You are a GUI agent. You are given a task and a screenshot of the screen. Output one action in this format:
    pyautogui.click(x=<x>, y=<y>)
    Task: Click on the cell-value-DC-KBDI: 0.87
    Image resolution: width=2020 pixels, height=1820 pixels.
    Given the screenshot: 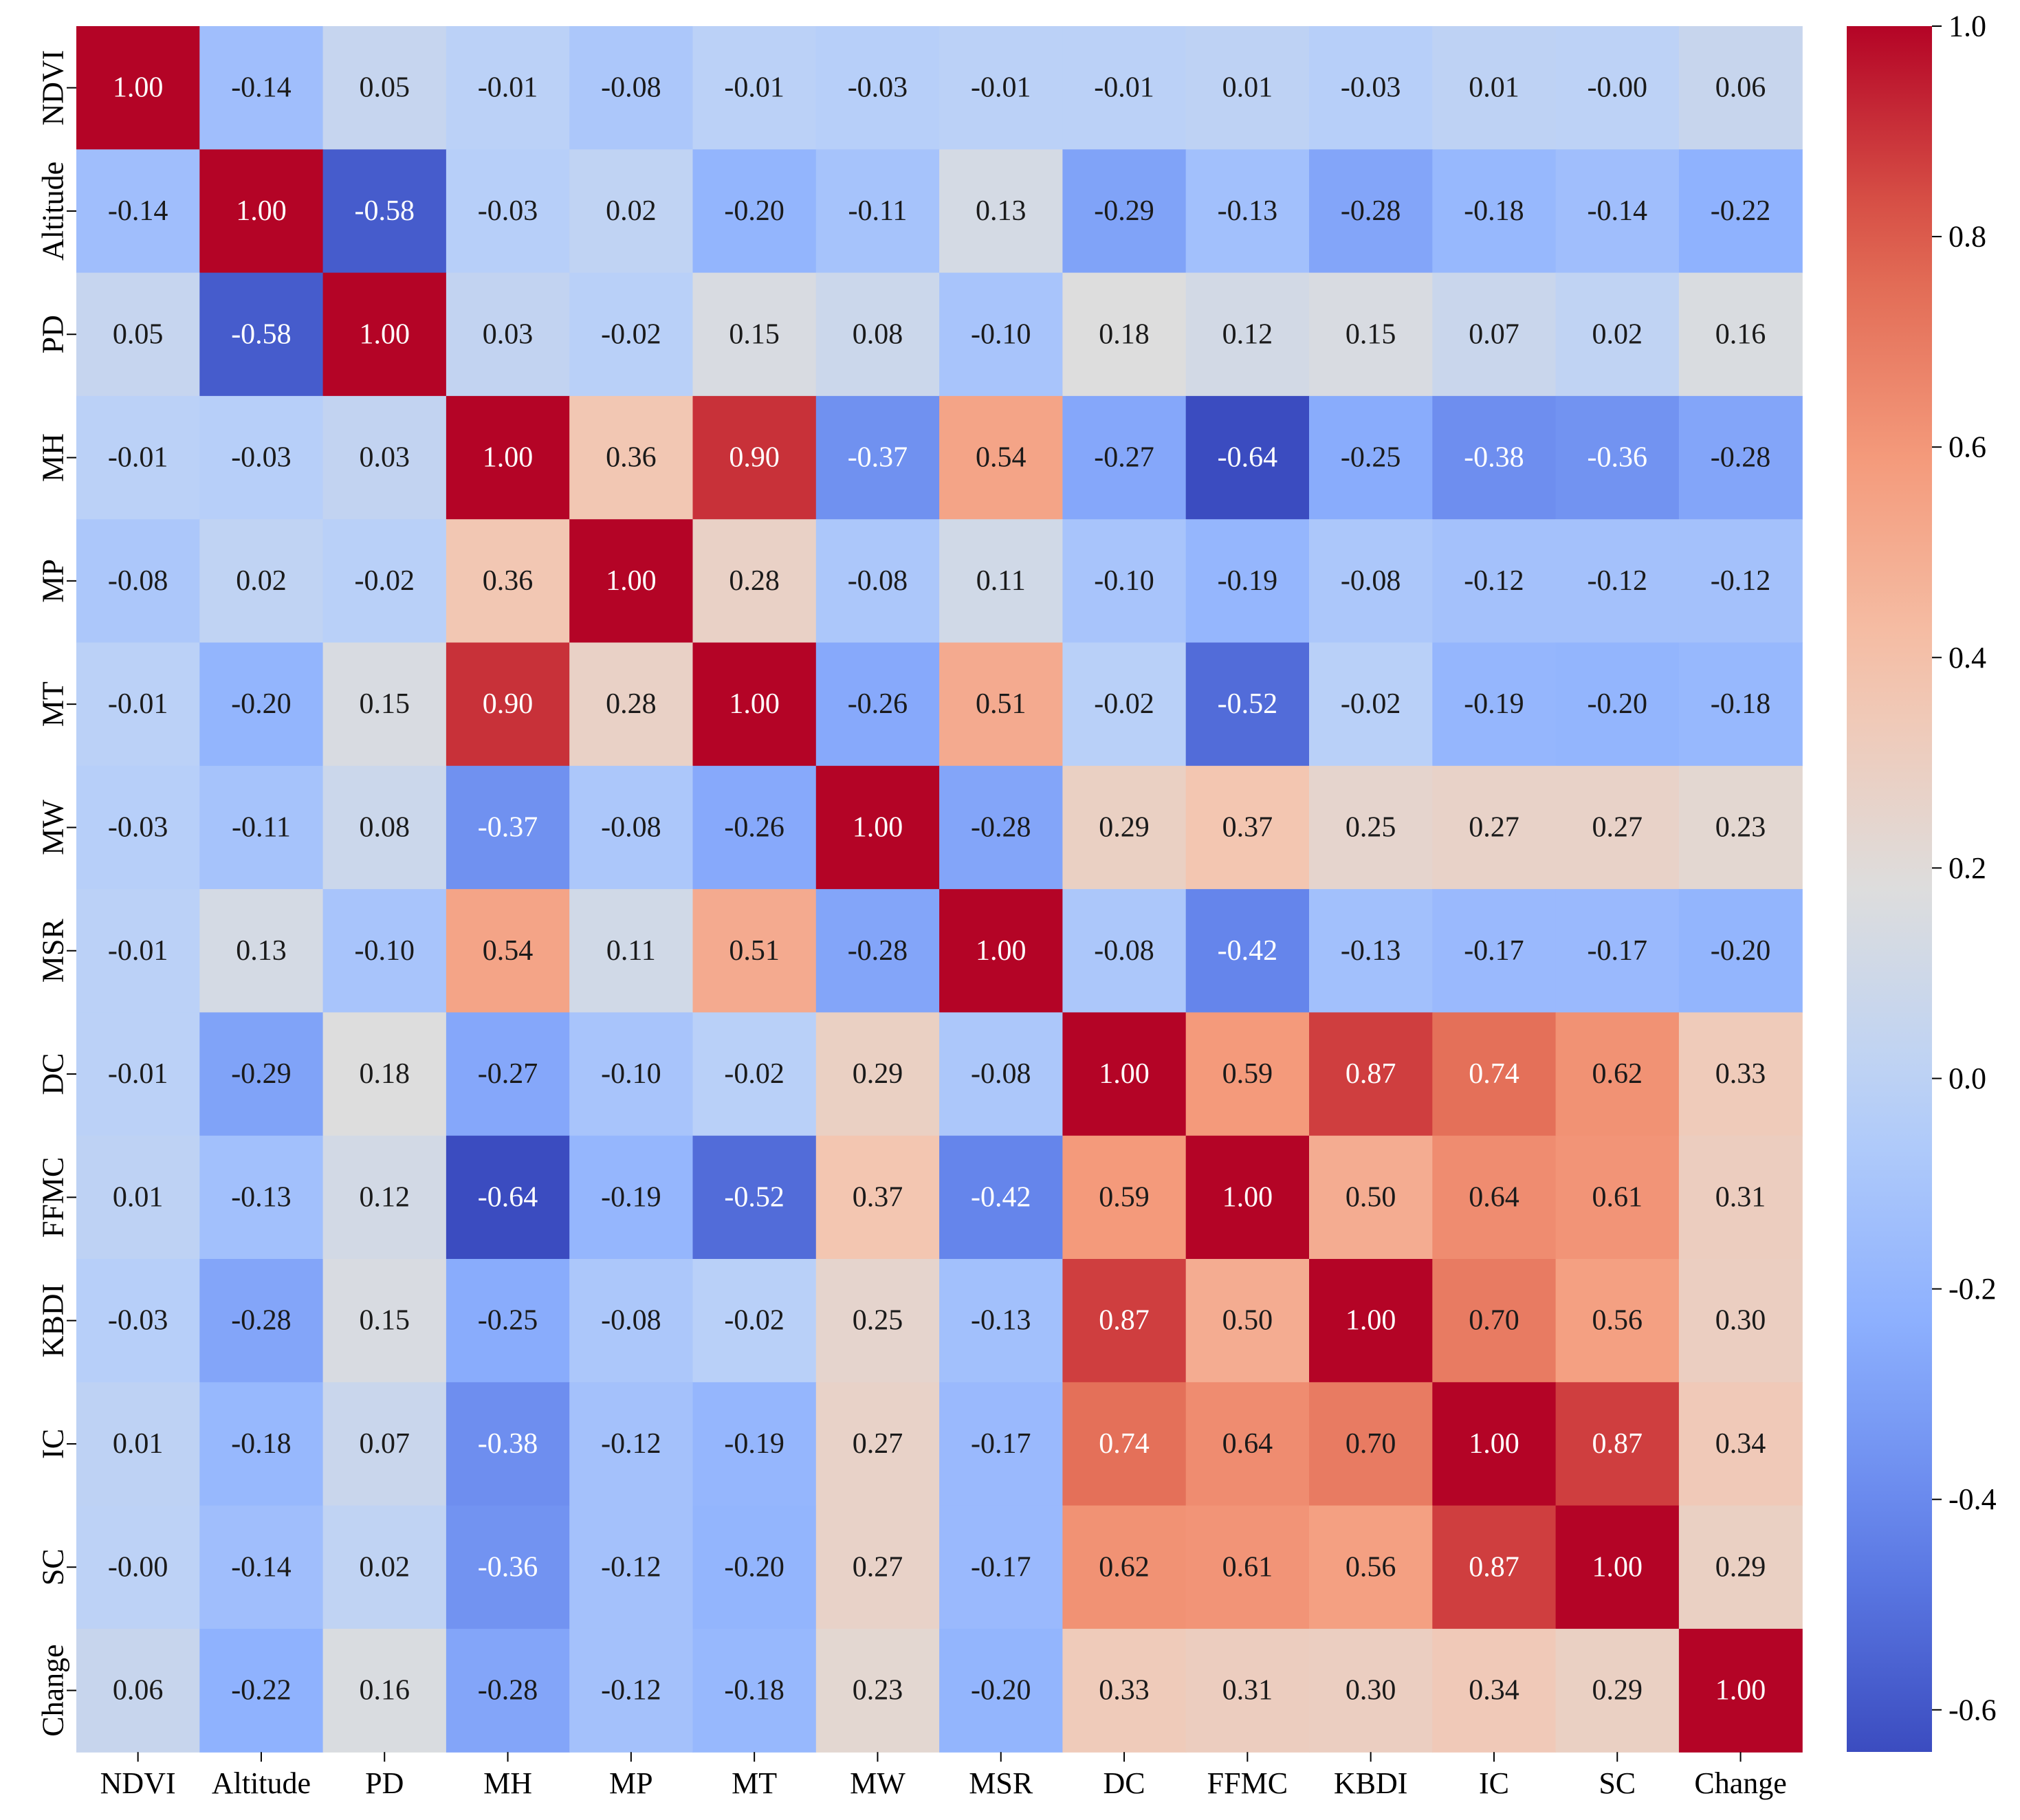 What is the action you would take?
    pyautogui.click(x=1371, y=1074)
    